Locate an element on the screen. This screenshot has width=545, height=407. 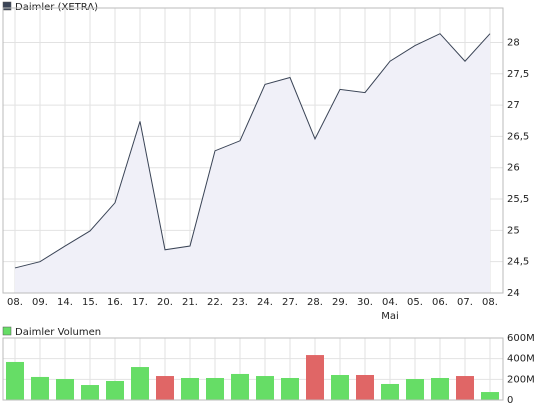
y-tick-label: 0 is located at coordinates (510, 400).